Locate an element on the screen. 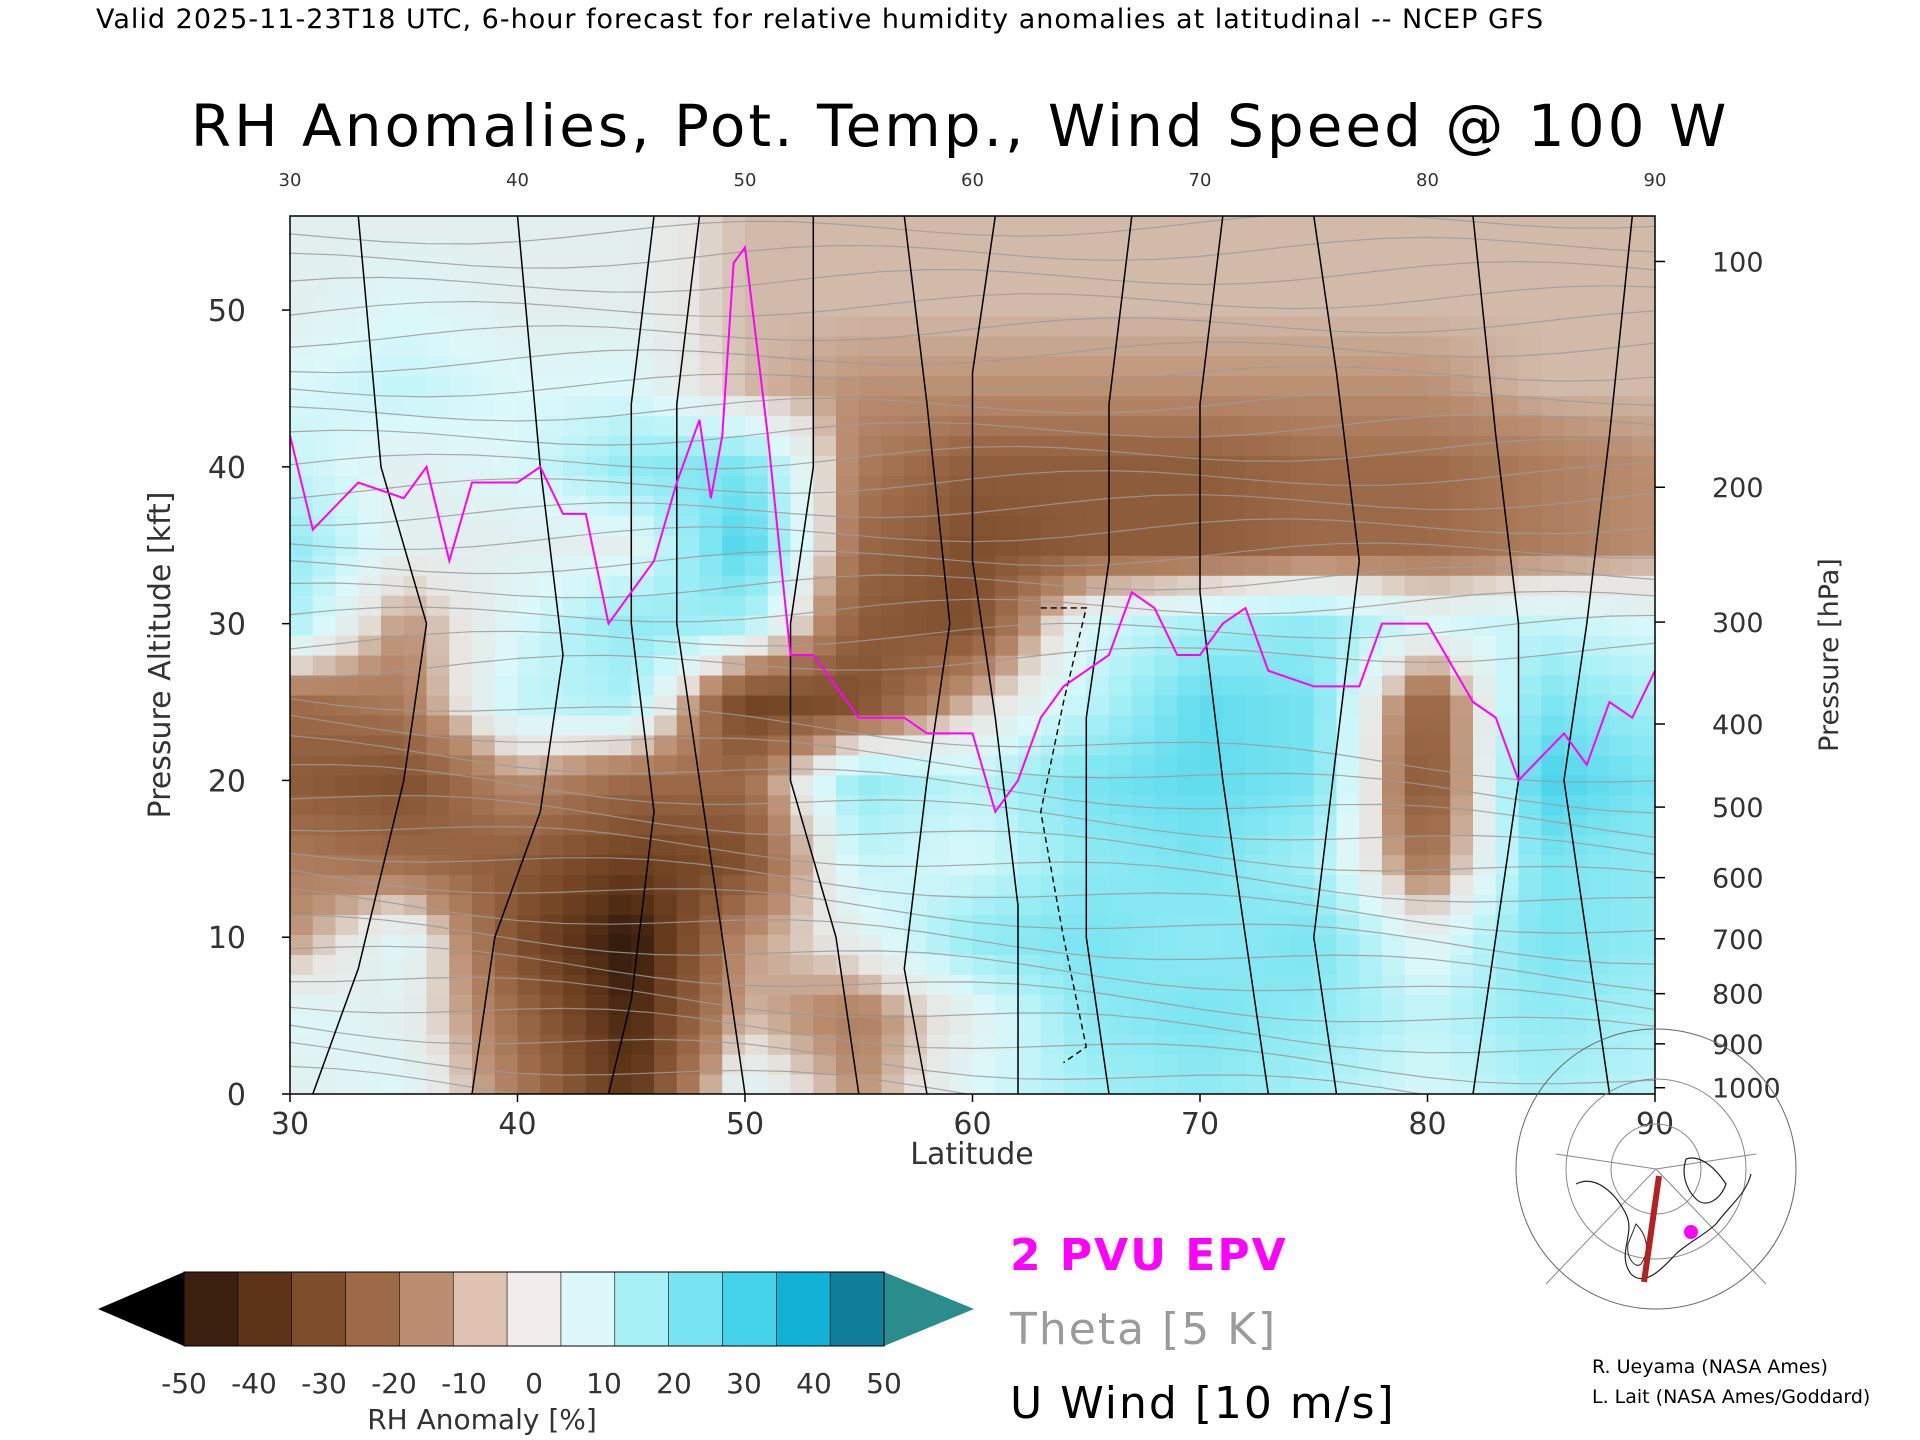  colorbar-tick-label: 50 is located at coordinates (884, 1383).